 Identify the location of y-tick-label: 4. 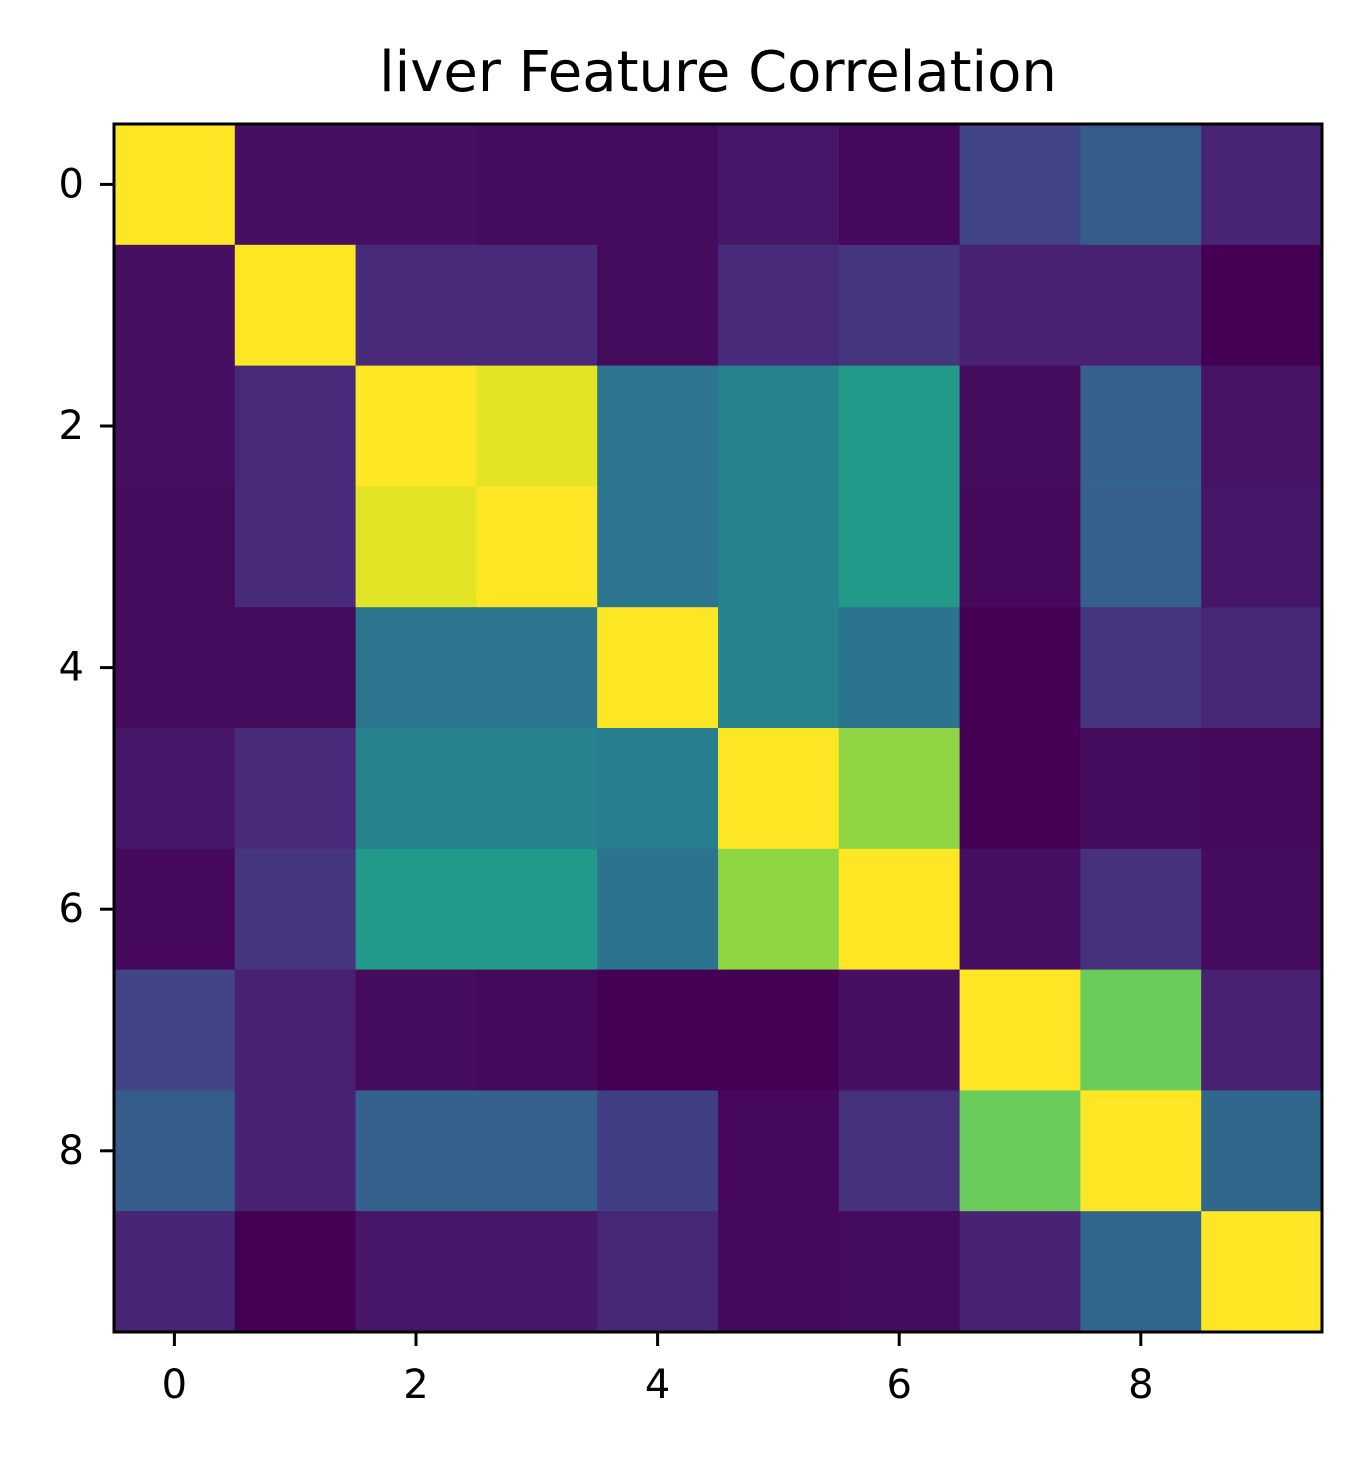
(71, 668).